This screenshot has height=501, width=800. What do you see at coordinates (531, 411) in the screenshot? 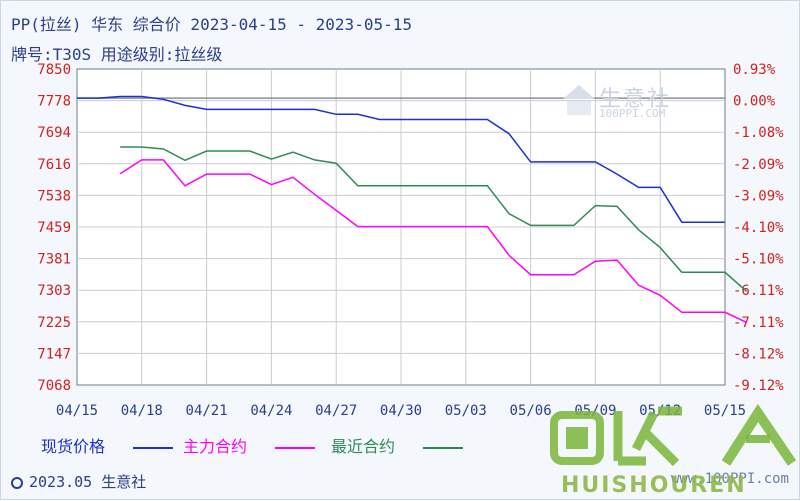
I see `x-tick-label: 05/06` at bounding box center [531, 411].